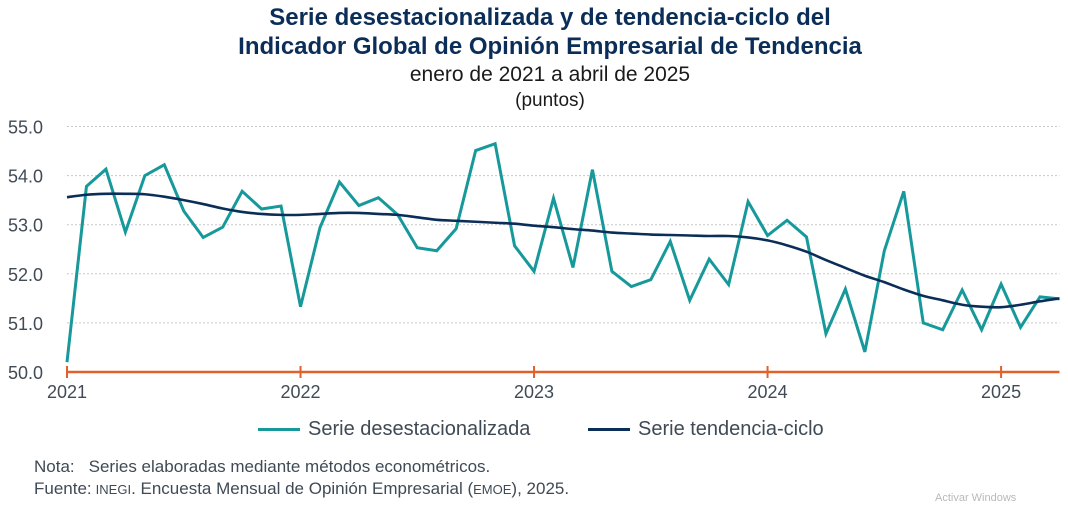  Describe the element at coordinates (54, 466) in the screenshot. I see `note-label: Nota:` at that location.